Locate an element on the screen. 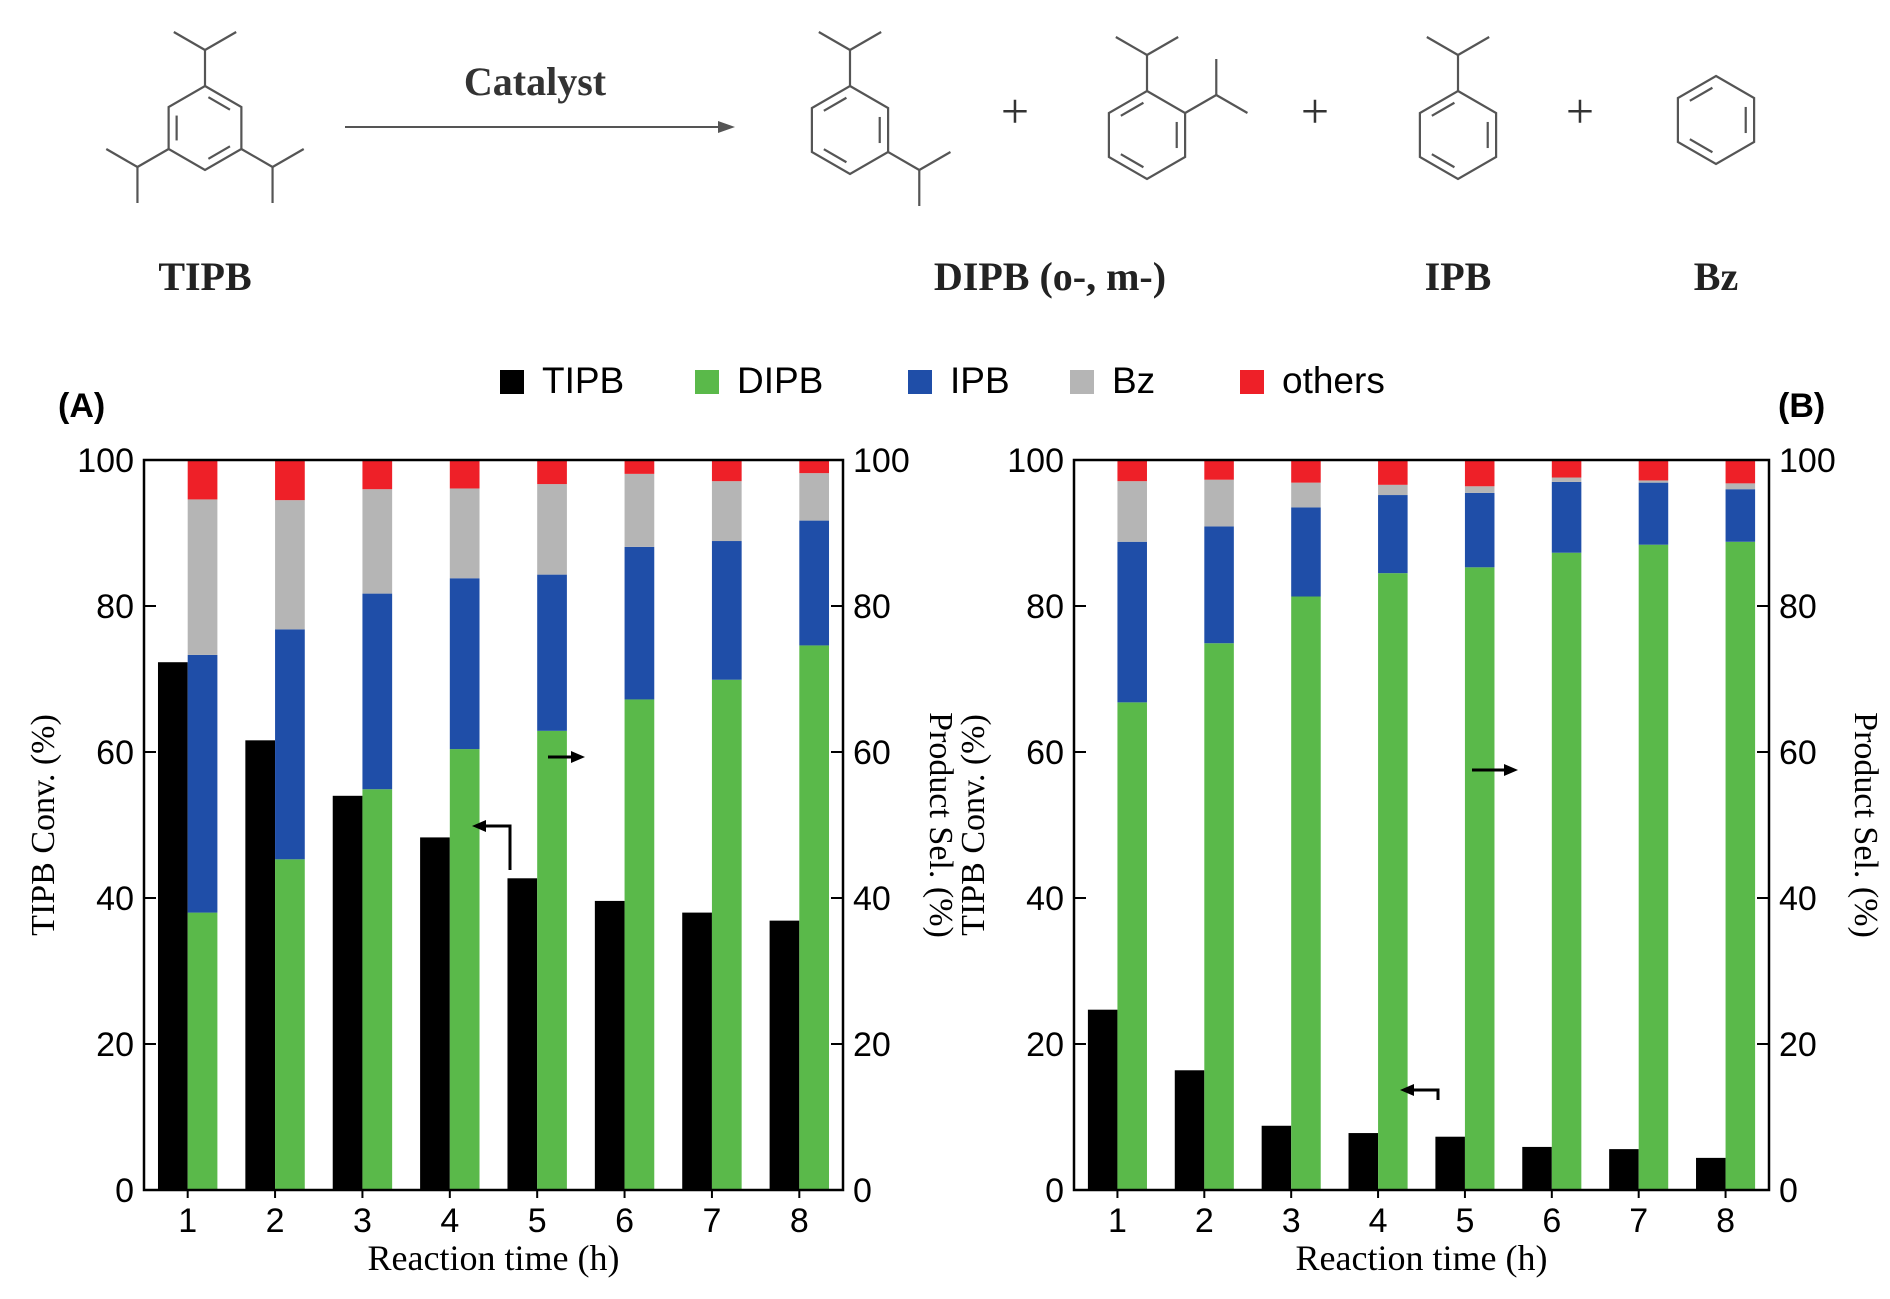  panel-a-x-axis-label: Reaction time (h) is located at coordinates (494, 1258).